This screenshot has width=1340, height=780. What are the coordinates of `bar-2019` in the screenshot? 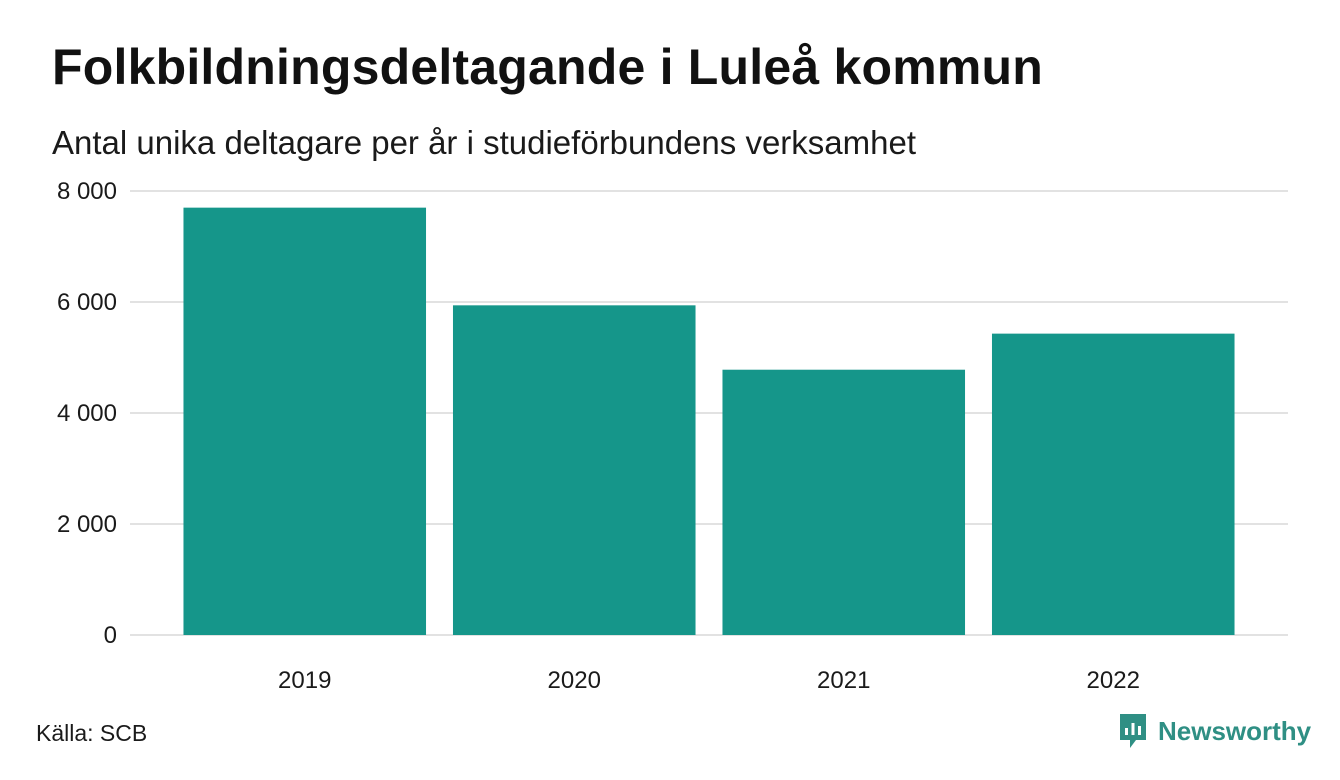 It's located at (305, 421).